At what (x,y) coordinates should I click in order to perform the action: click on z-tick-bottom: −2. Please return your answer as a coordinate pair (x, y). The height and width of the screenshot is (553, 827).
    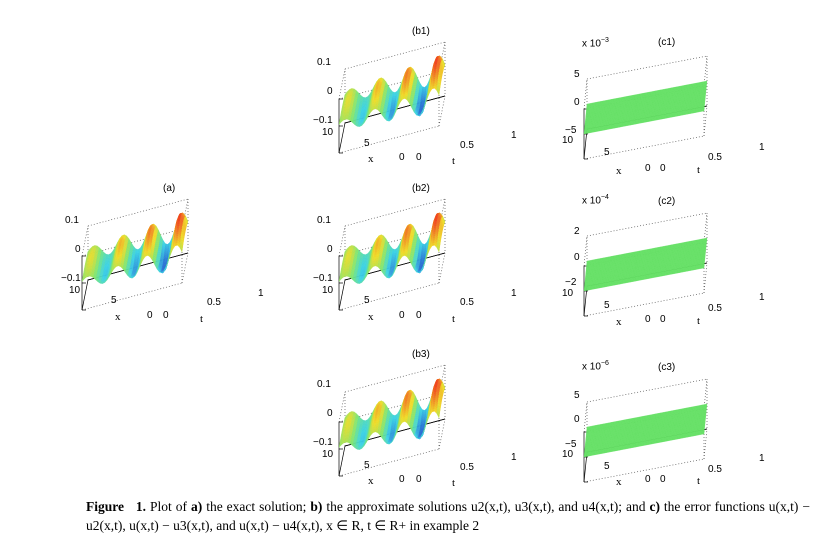
    Looking at the image, I should click on (571, 282).